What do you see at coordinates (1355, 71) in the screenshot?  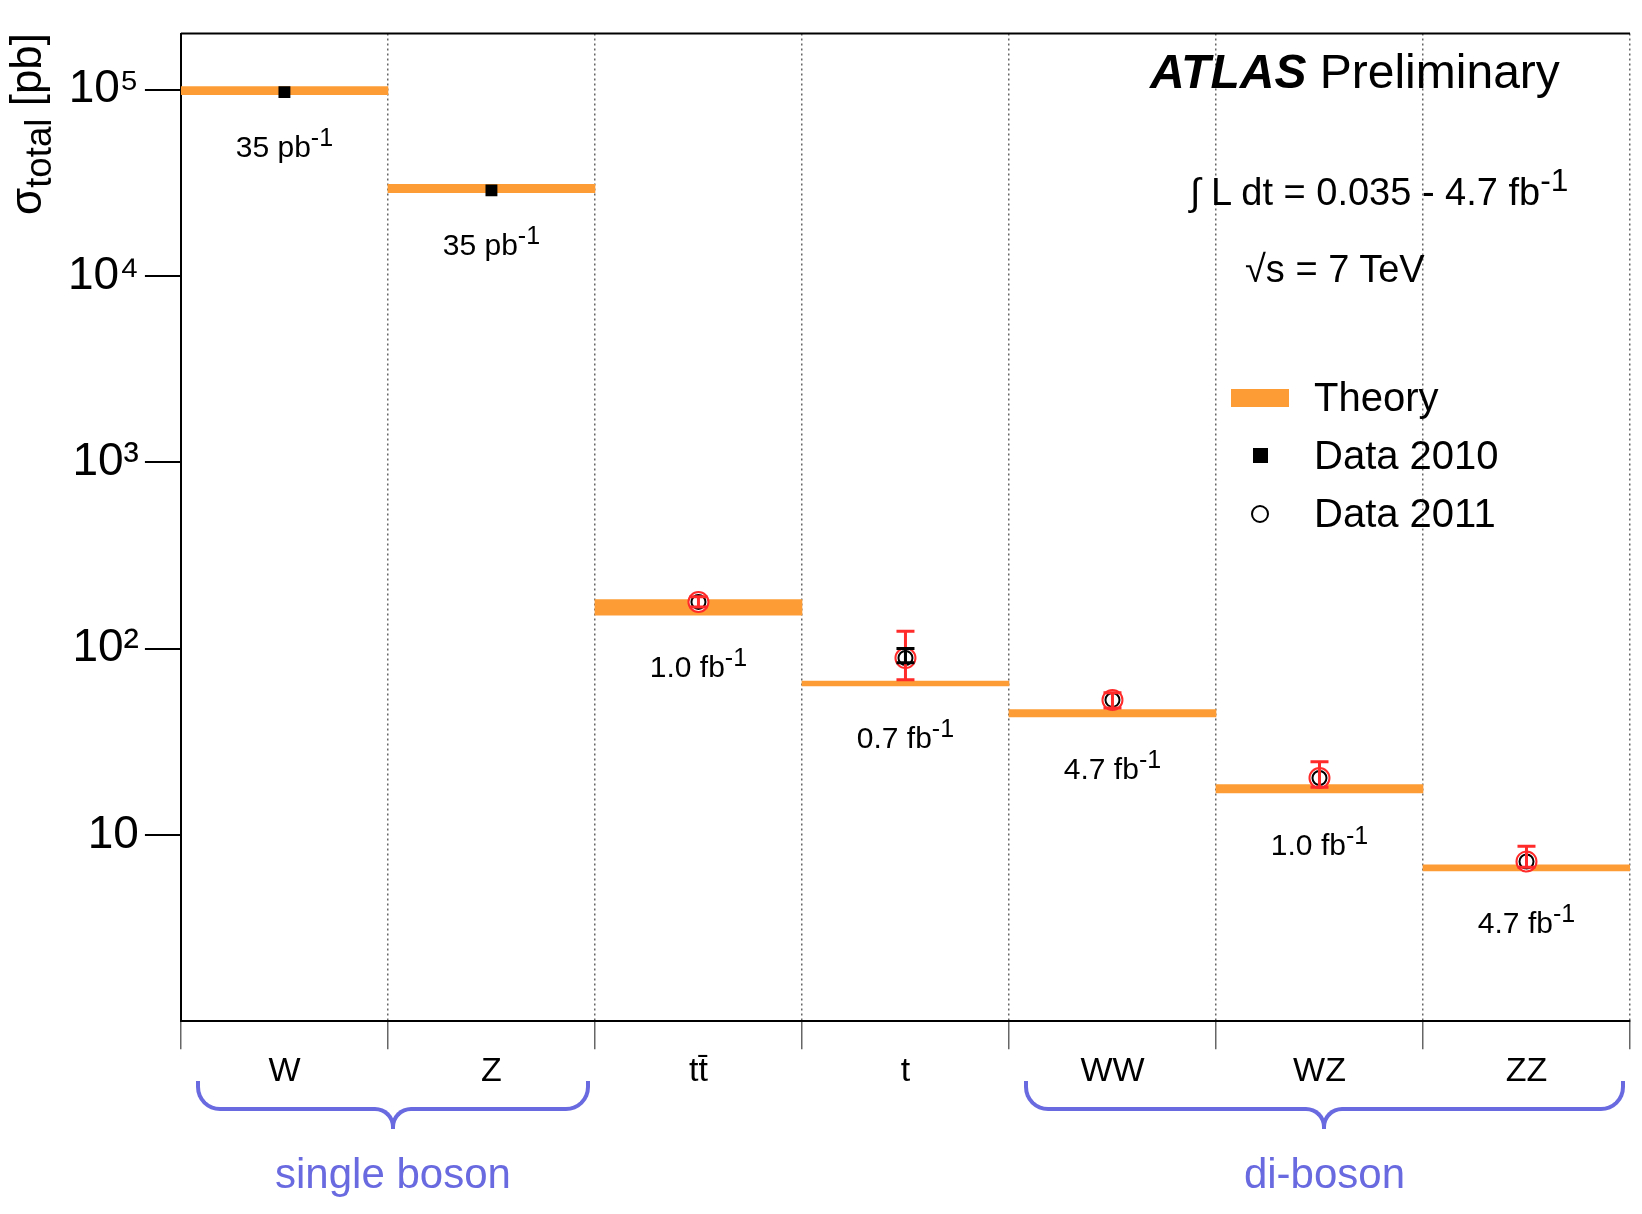 I see `annotation: ATLAS Preliminary` at bounding box center [1355, 71].